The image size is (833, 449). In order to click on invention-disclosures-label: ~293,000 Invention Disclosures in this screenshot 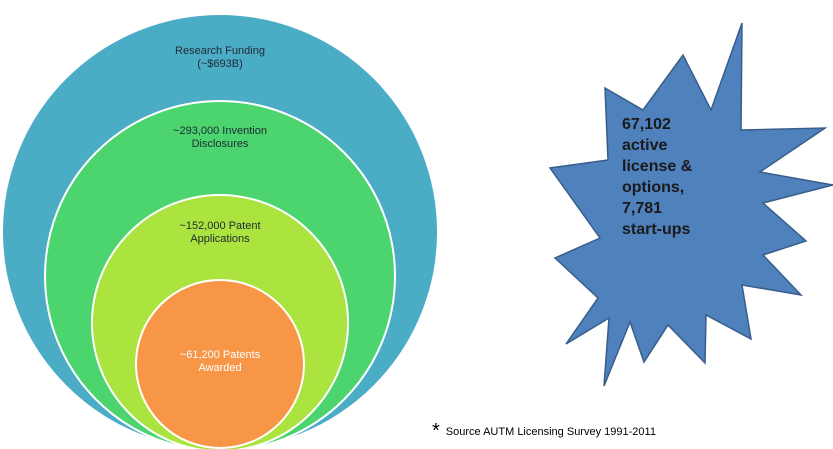, I will do `click(220, 138)`.